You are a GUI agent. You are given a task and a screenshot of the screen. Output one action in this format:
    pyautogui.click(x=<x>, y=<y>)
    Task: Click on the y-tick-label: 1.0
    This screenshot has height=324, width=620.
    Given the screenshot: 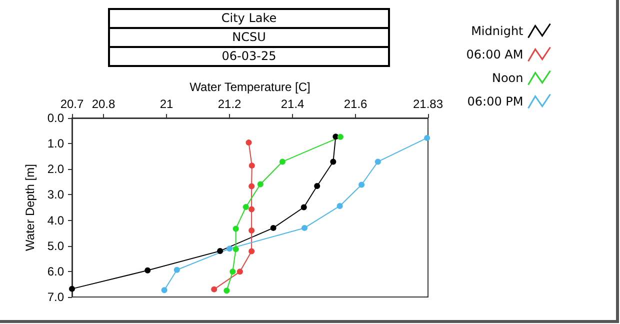 What is the action you would take?
    pyautogui.click(x=55, y=143)
    